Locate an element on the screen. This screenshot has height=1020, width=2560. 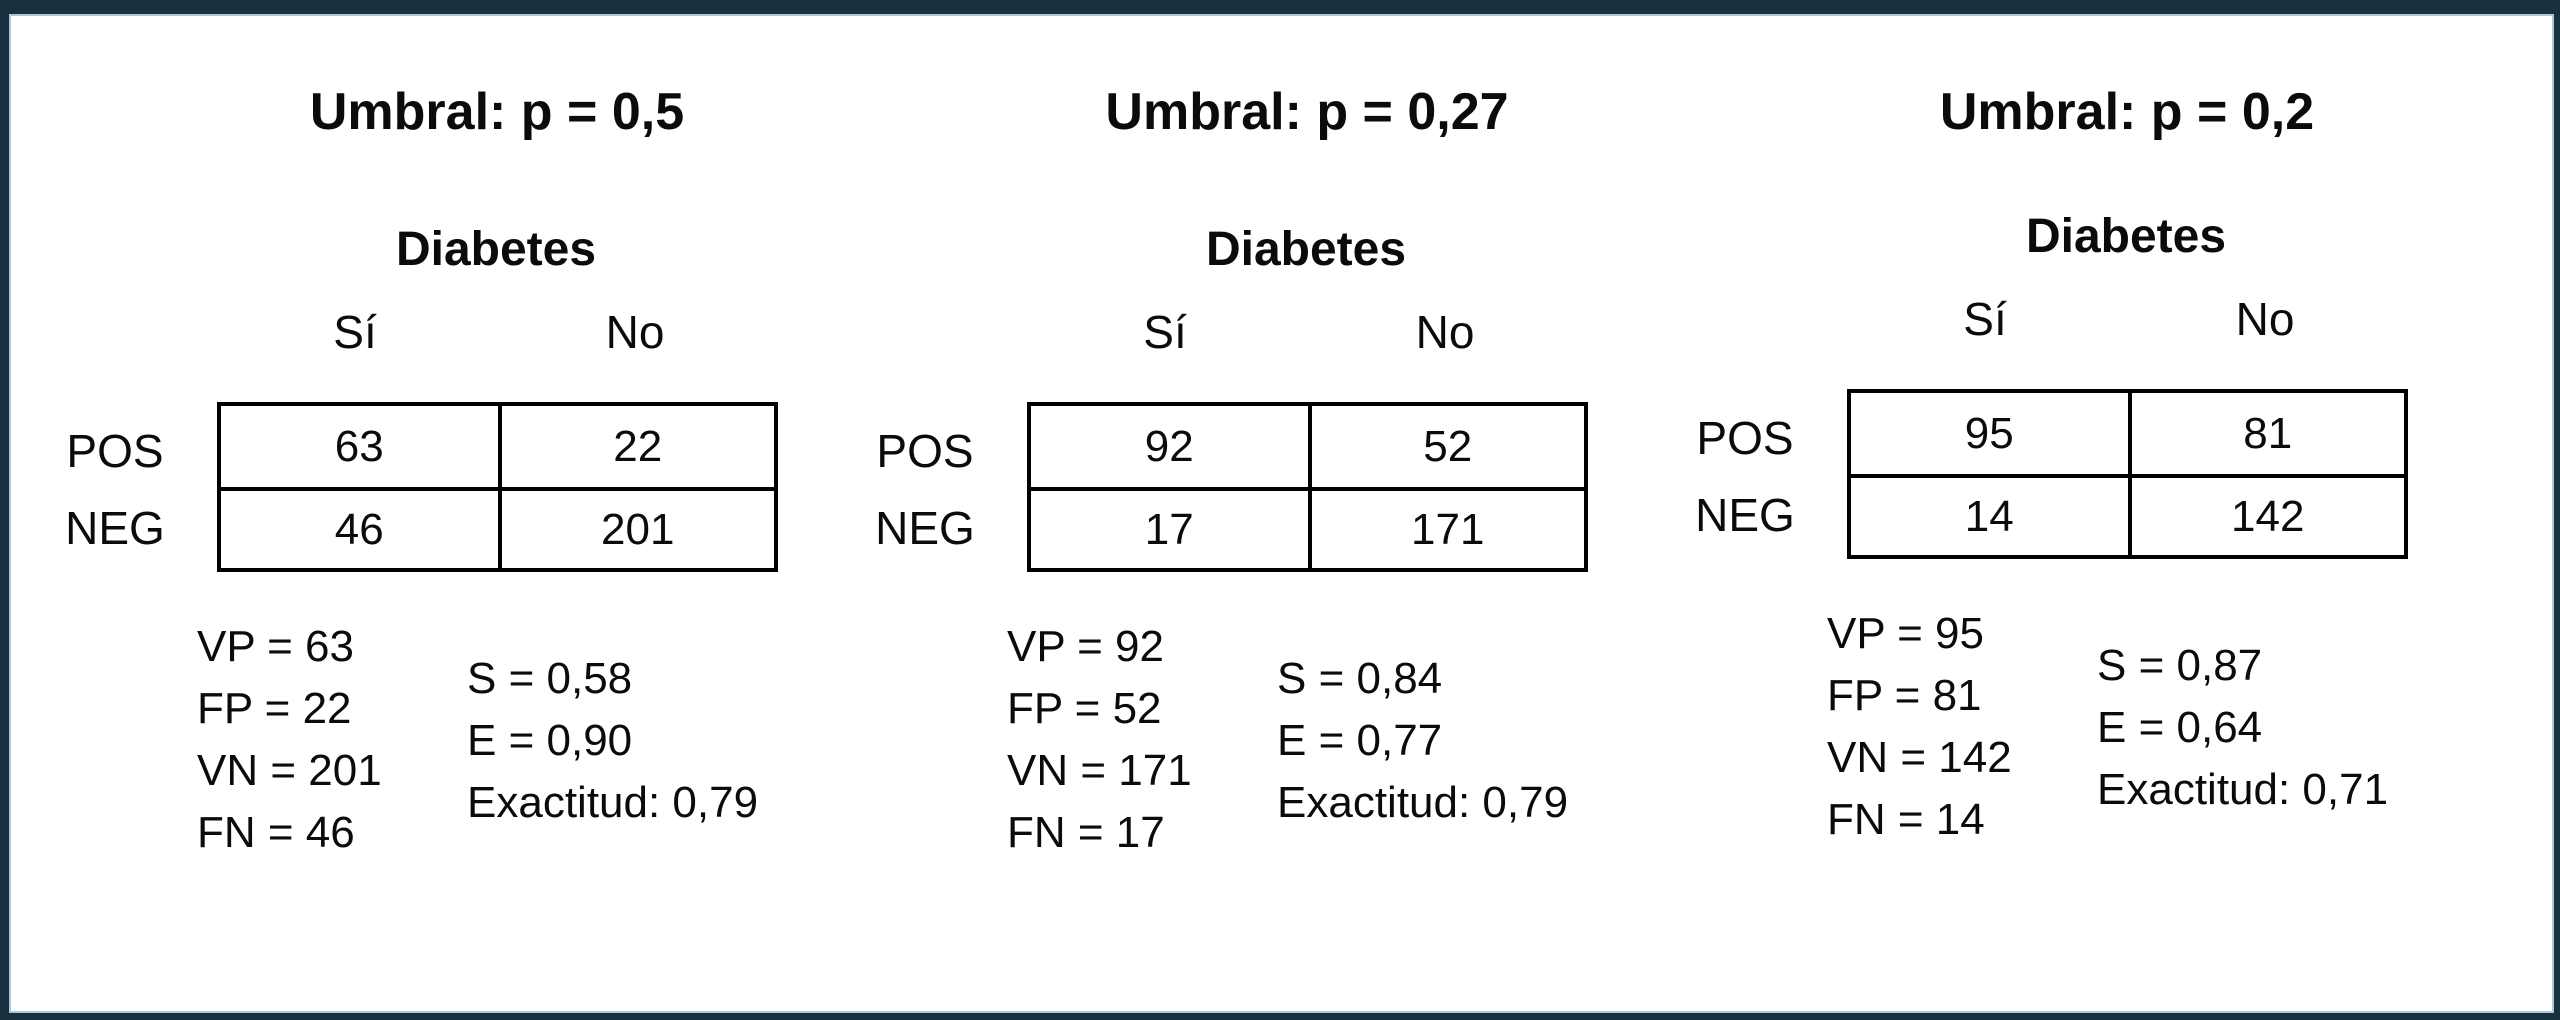
metrics-block: S = 0,87 E = 0,64 Exactitud: 0,71 is located at coordinates (2242, 728).